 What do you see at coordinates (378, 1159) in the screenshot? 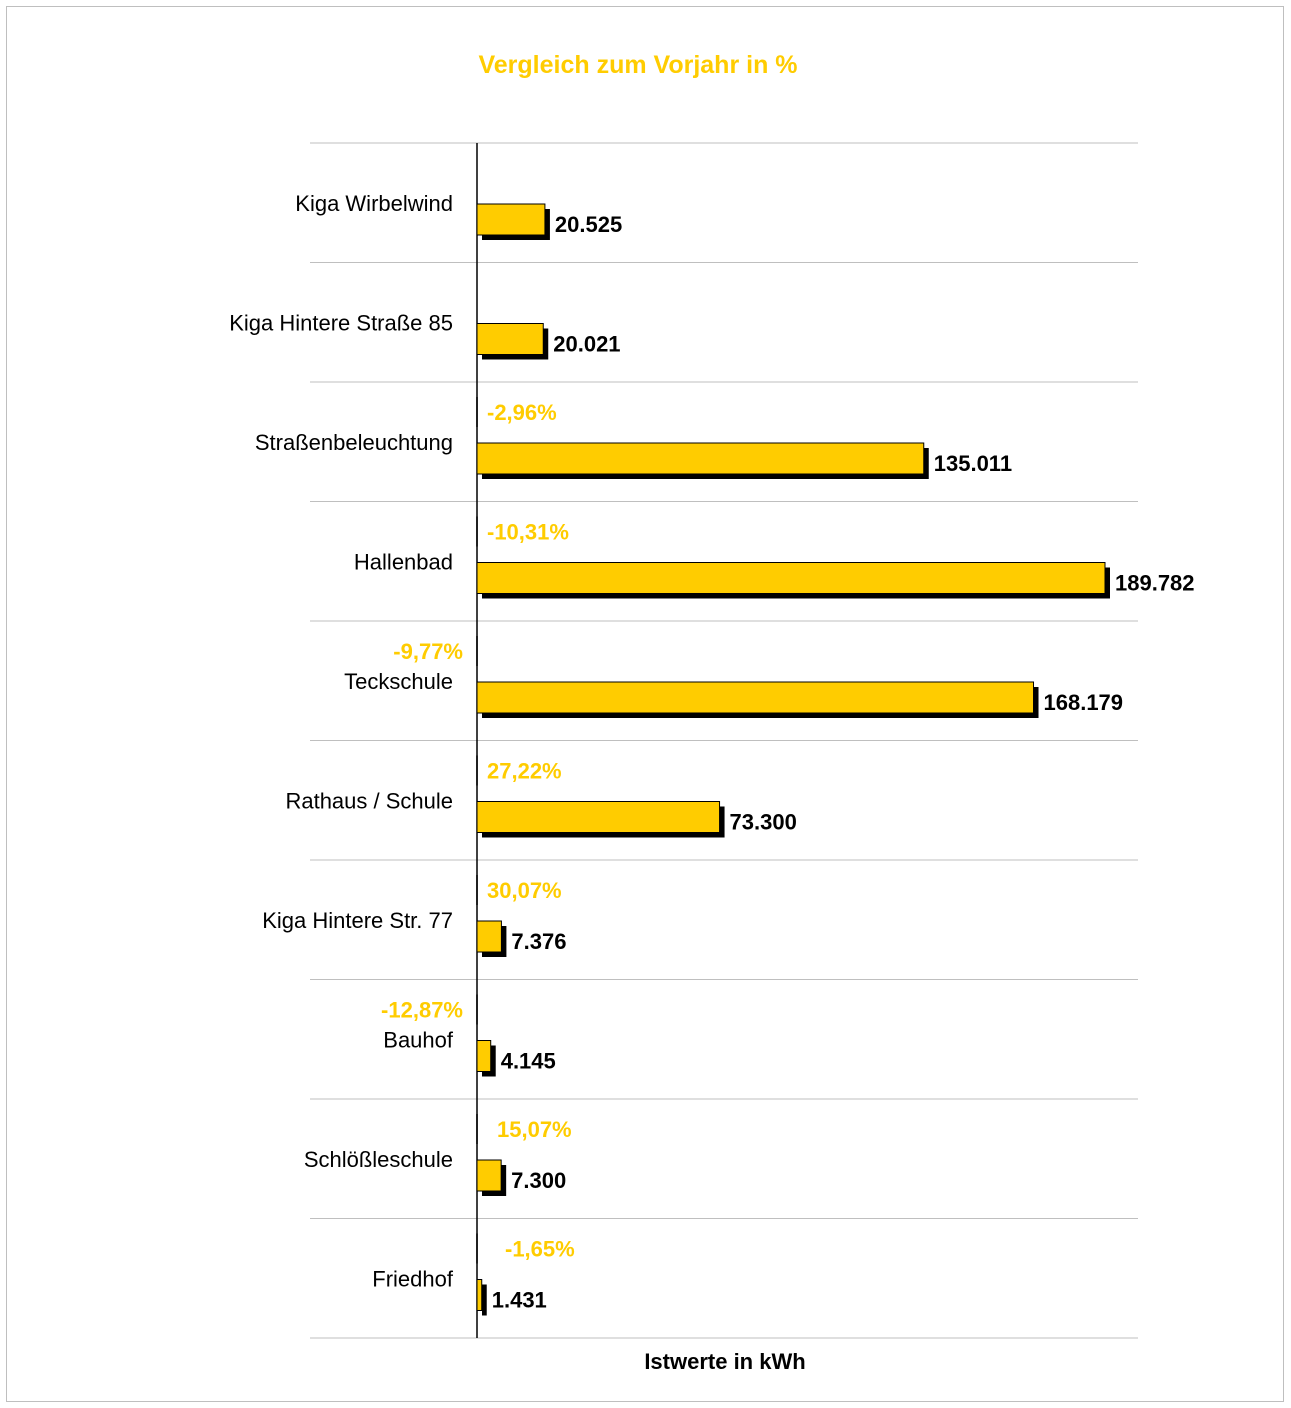
I see `category-label: Schlößleschule` at bounding box center [378, 1159].